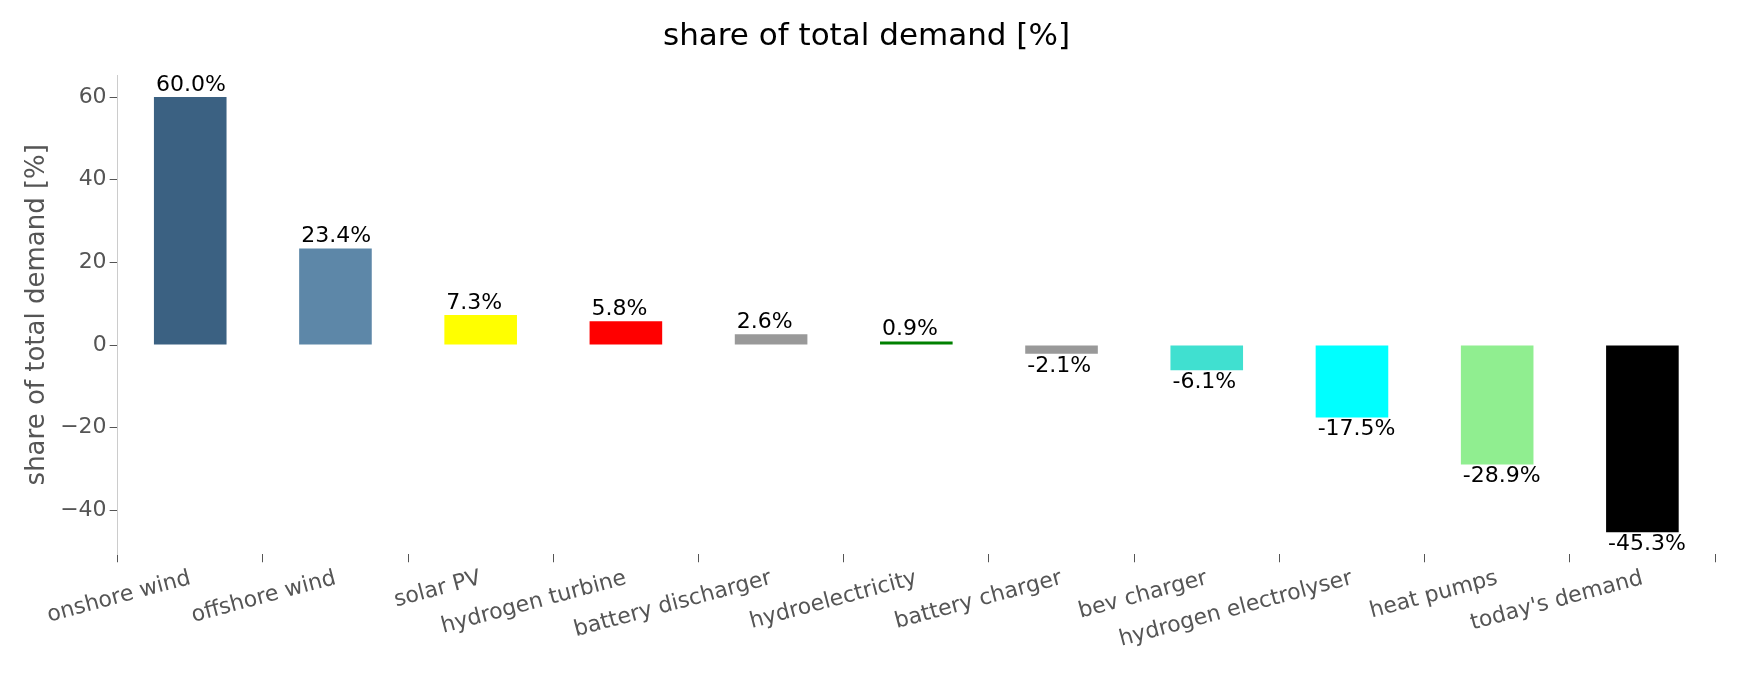  I want to click on data-label: 0.9%, so click(910, 328).